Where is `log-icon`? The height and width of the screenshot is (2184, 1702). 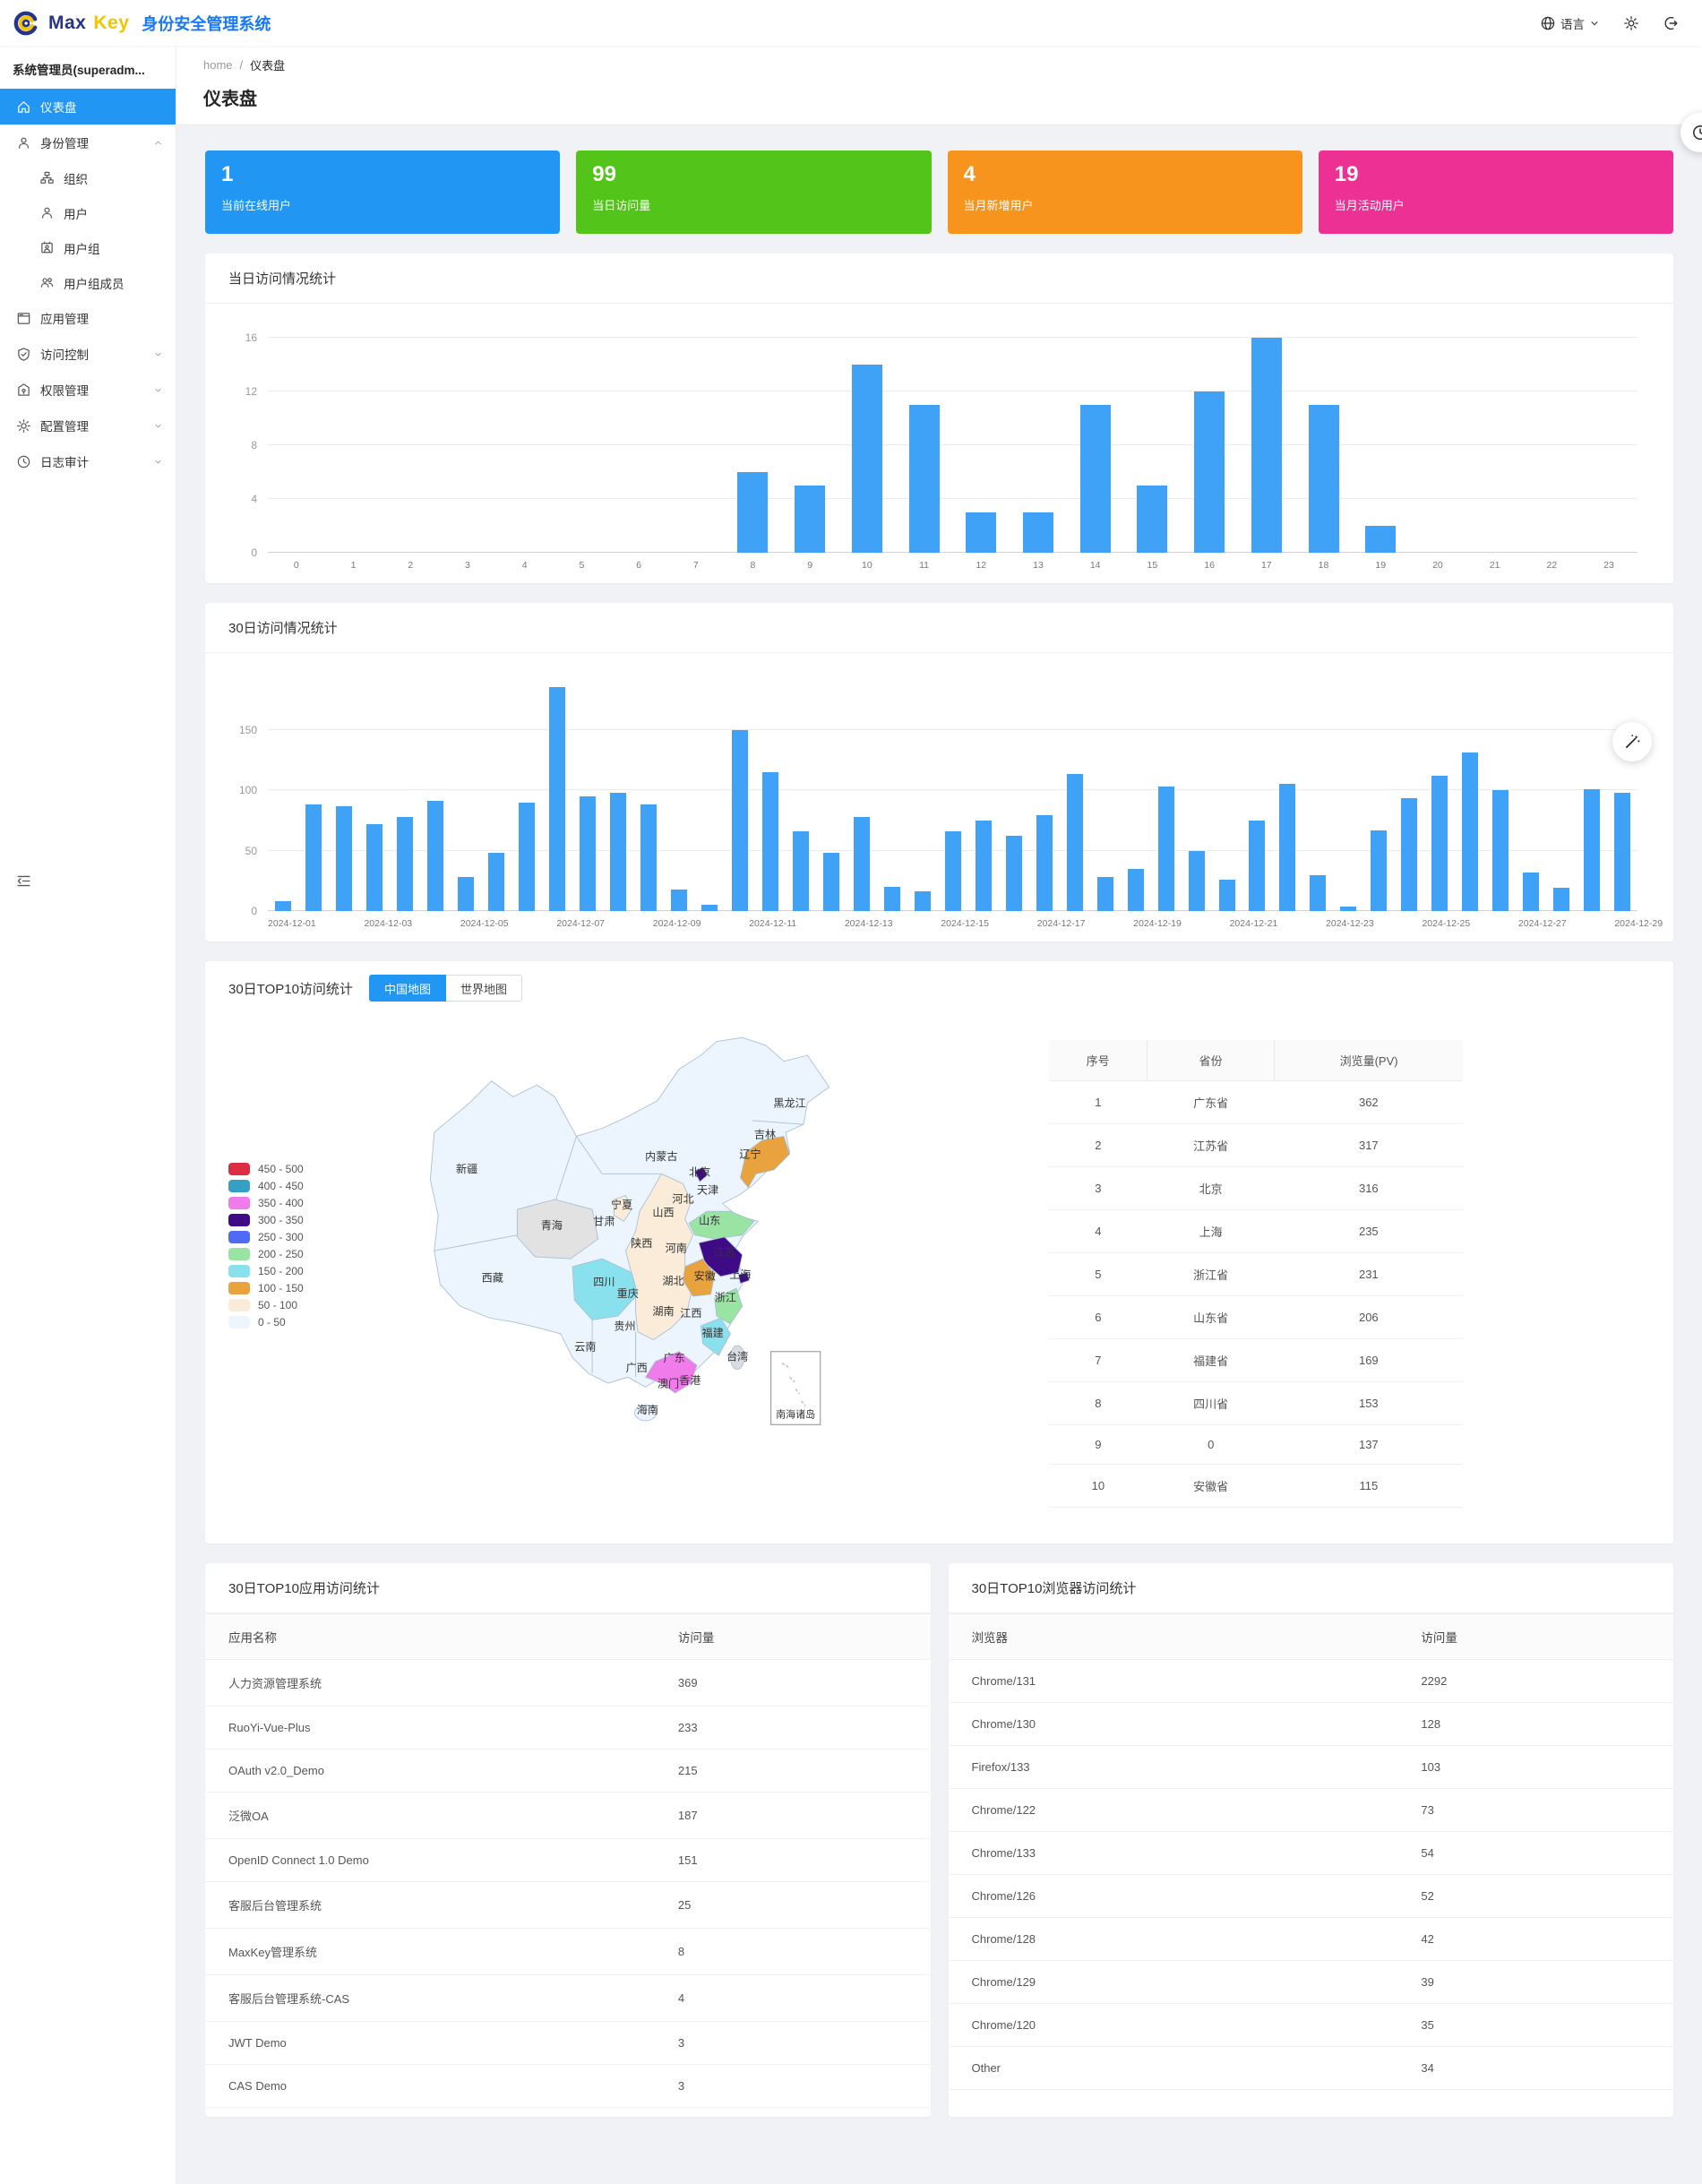 log-icon is located at coordinates (24, 461).